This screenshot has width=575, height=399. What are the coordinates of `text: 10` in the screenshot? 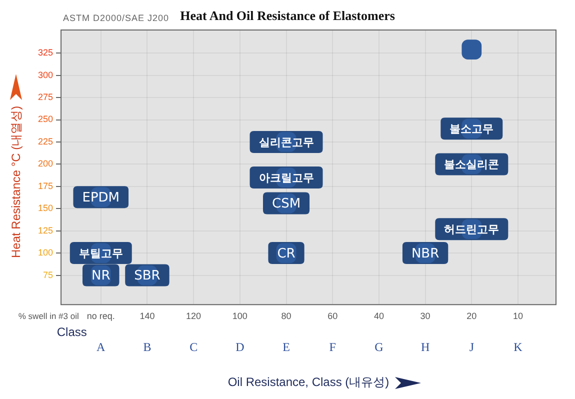 It's located at (517, 315).